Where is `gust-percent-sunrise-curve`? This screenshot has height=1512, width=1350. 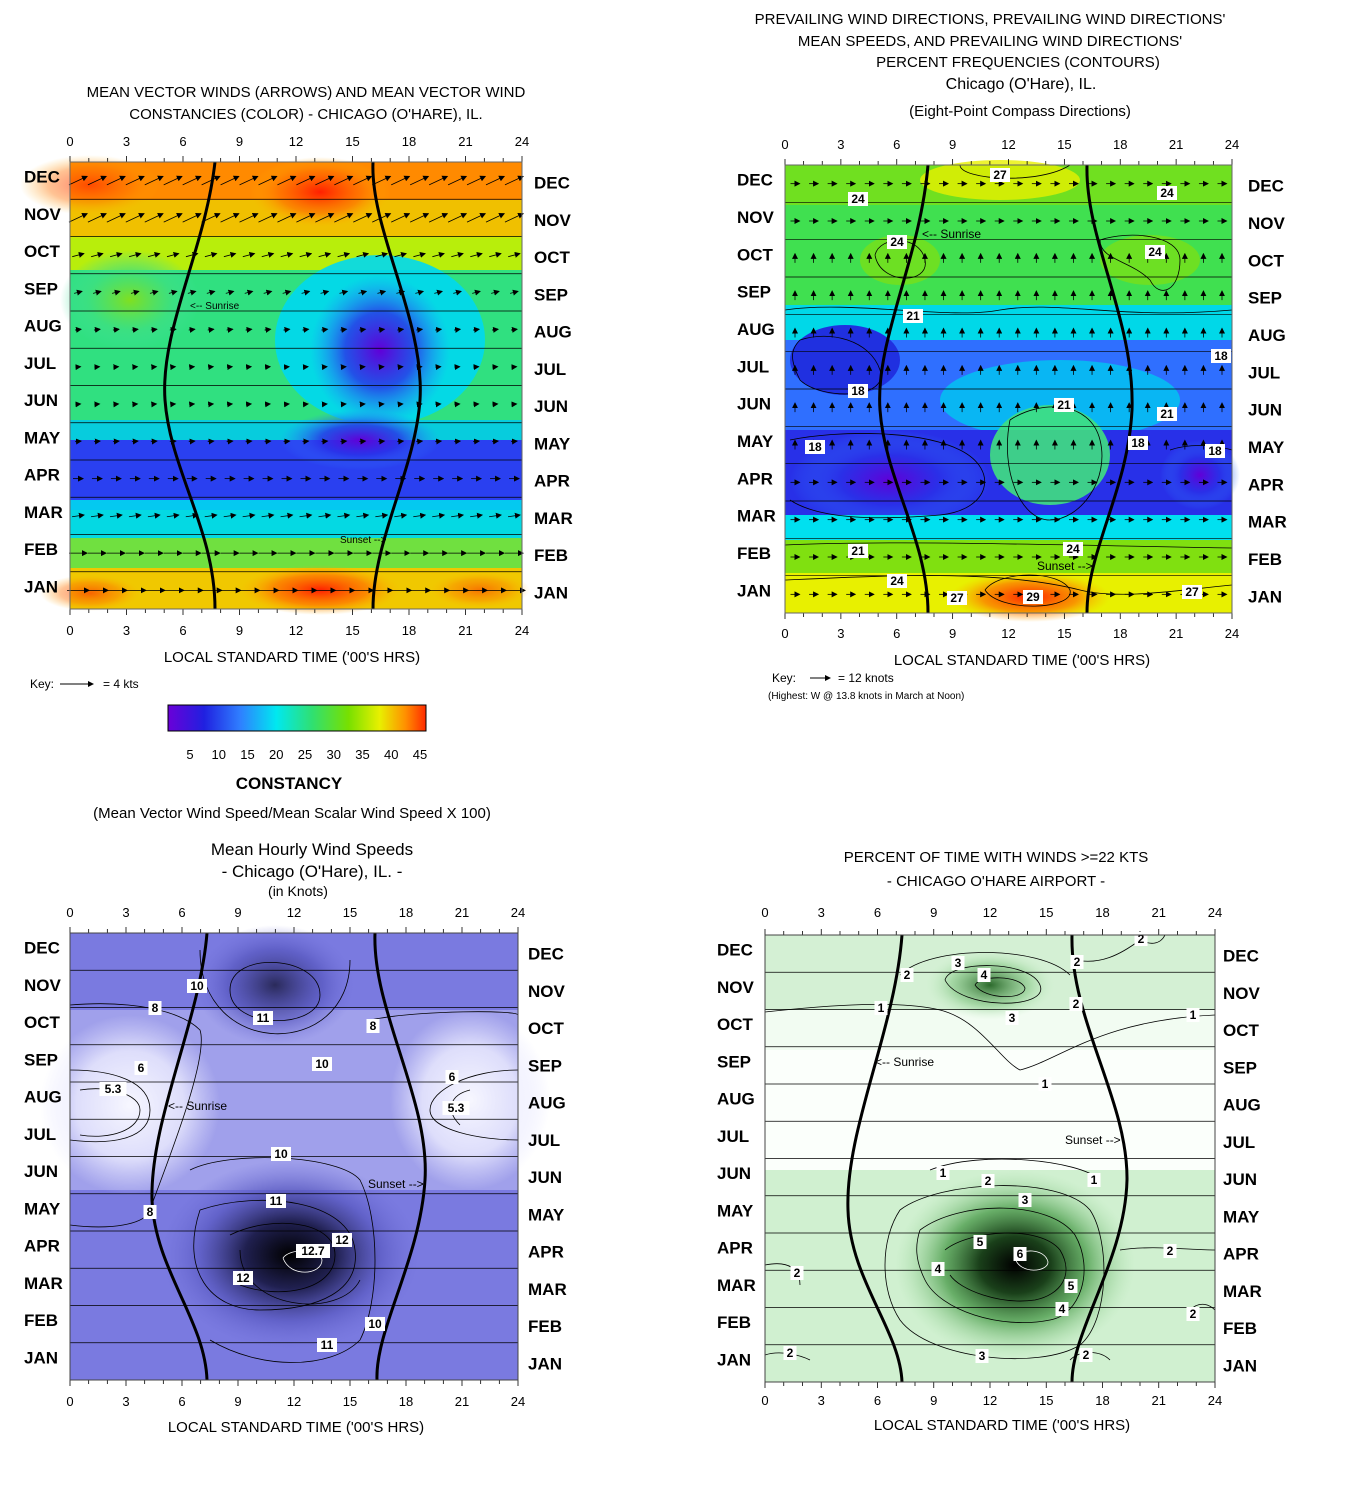
gust-percent-sunrise-curve is located at coordinates (875, 1158).